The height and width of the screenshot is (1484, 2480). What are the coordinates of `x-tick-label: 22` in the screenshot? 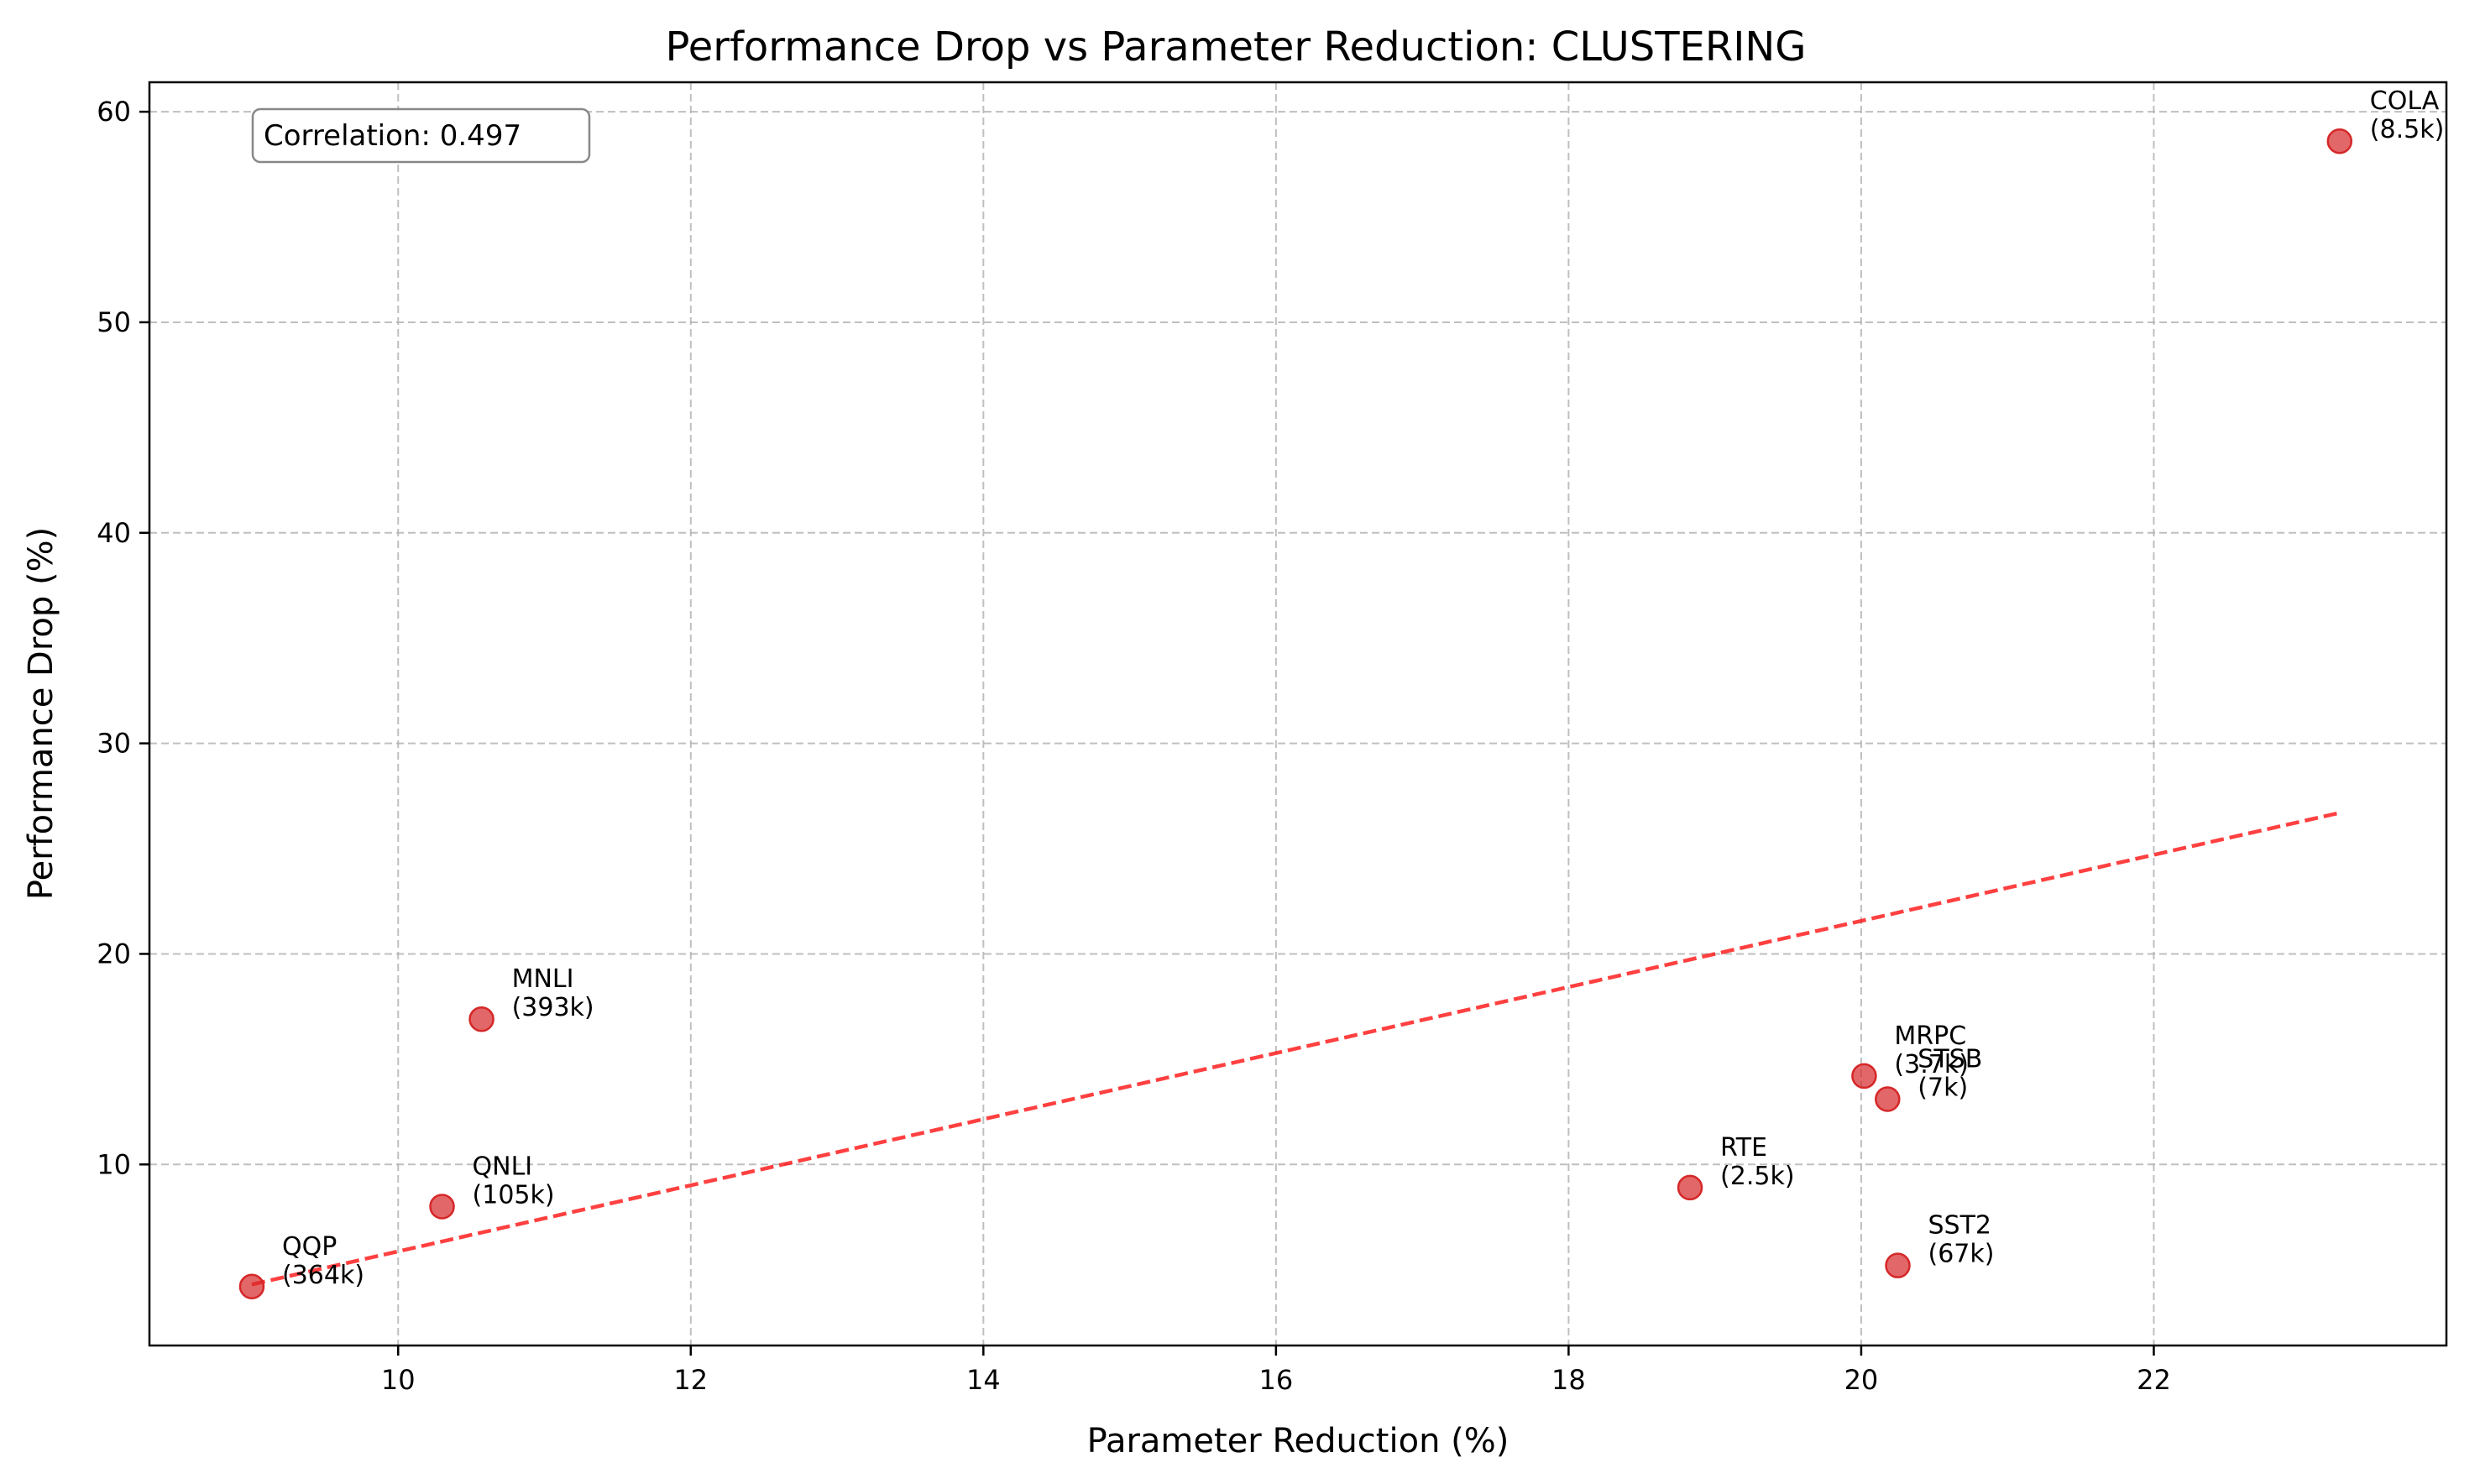 It's located at (2154, 1380).